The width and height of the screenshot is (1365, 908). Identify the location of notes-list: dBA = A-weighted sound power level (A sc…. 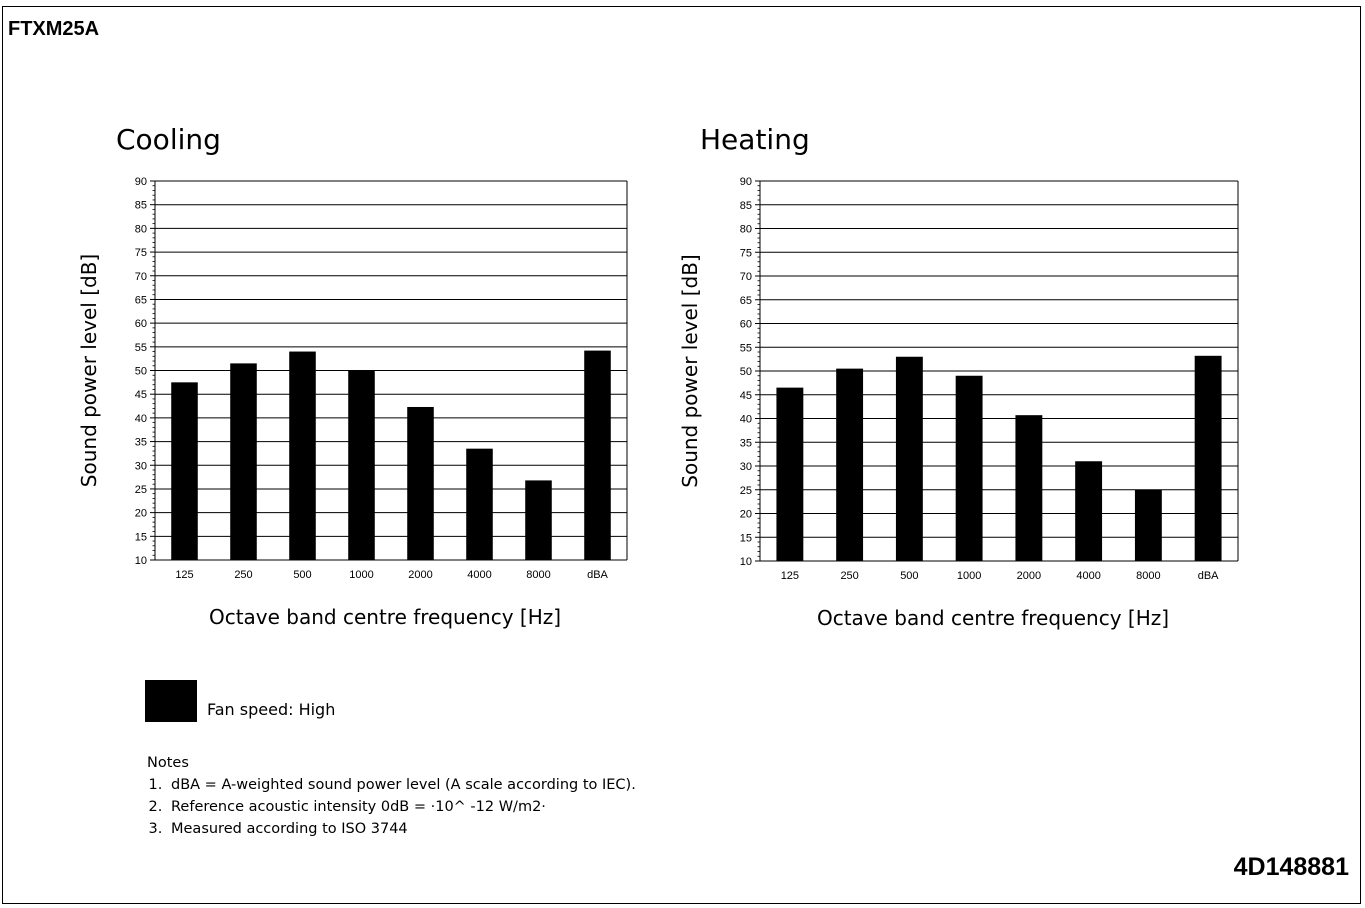
(391, 807).